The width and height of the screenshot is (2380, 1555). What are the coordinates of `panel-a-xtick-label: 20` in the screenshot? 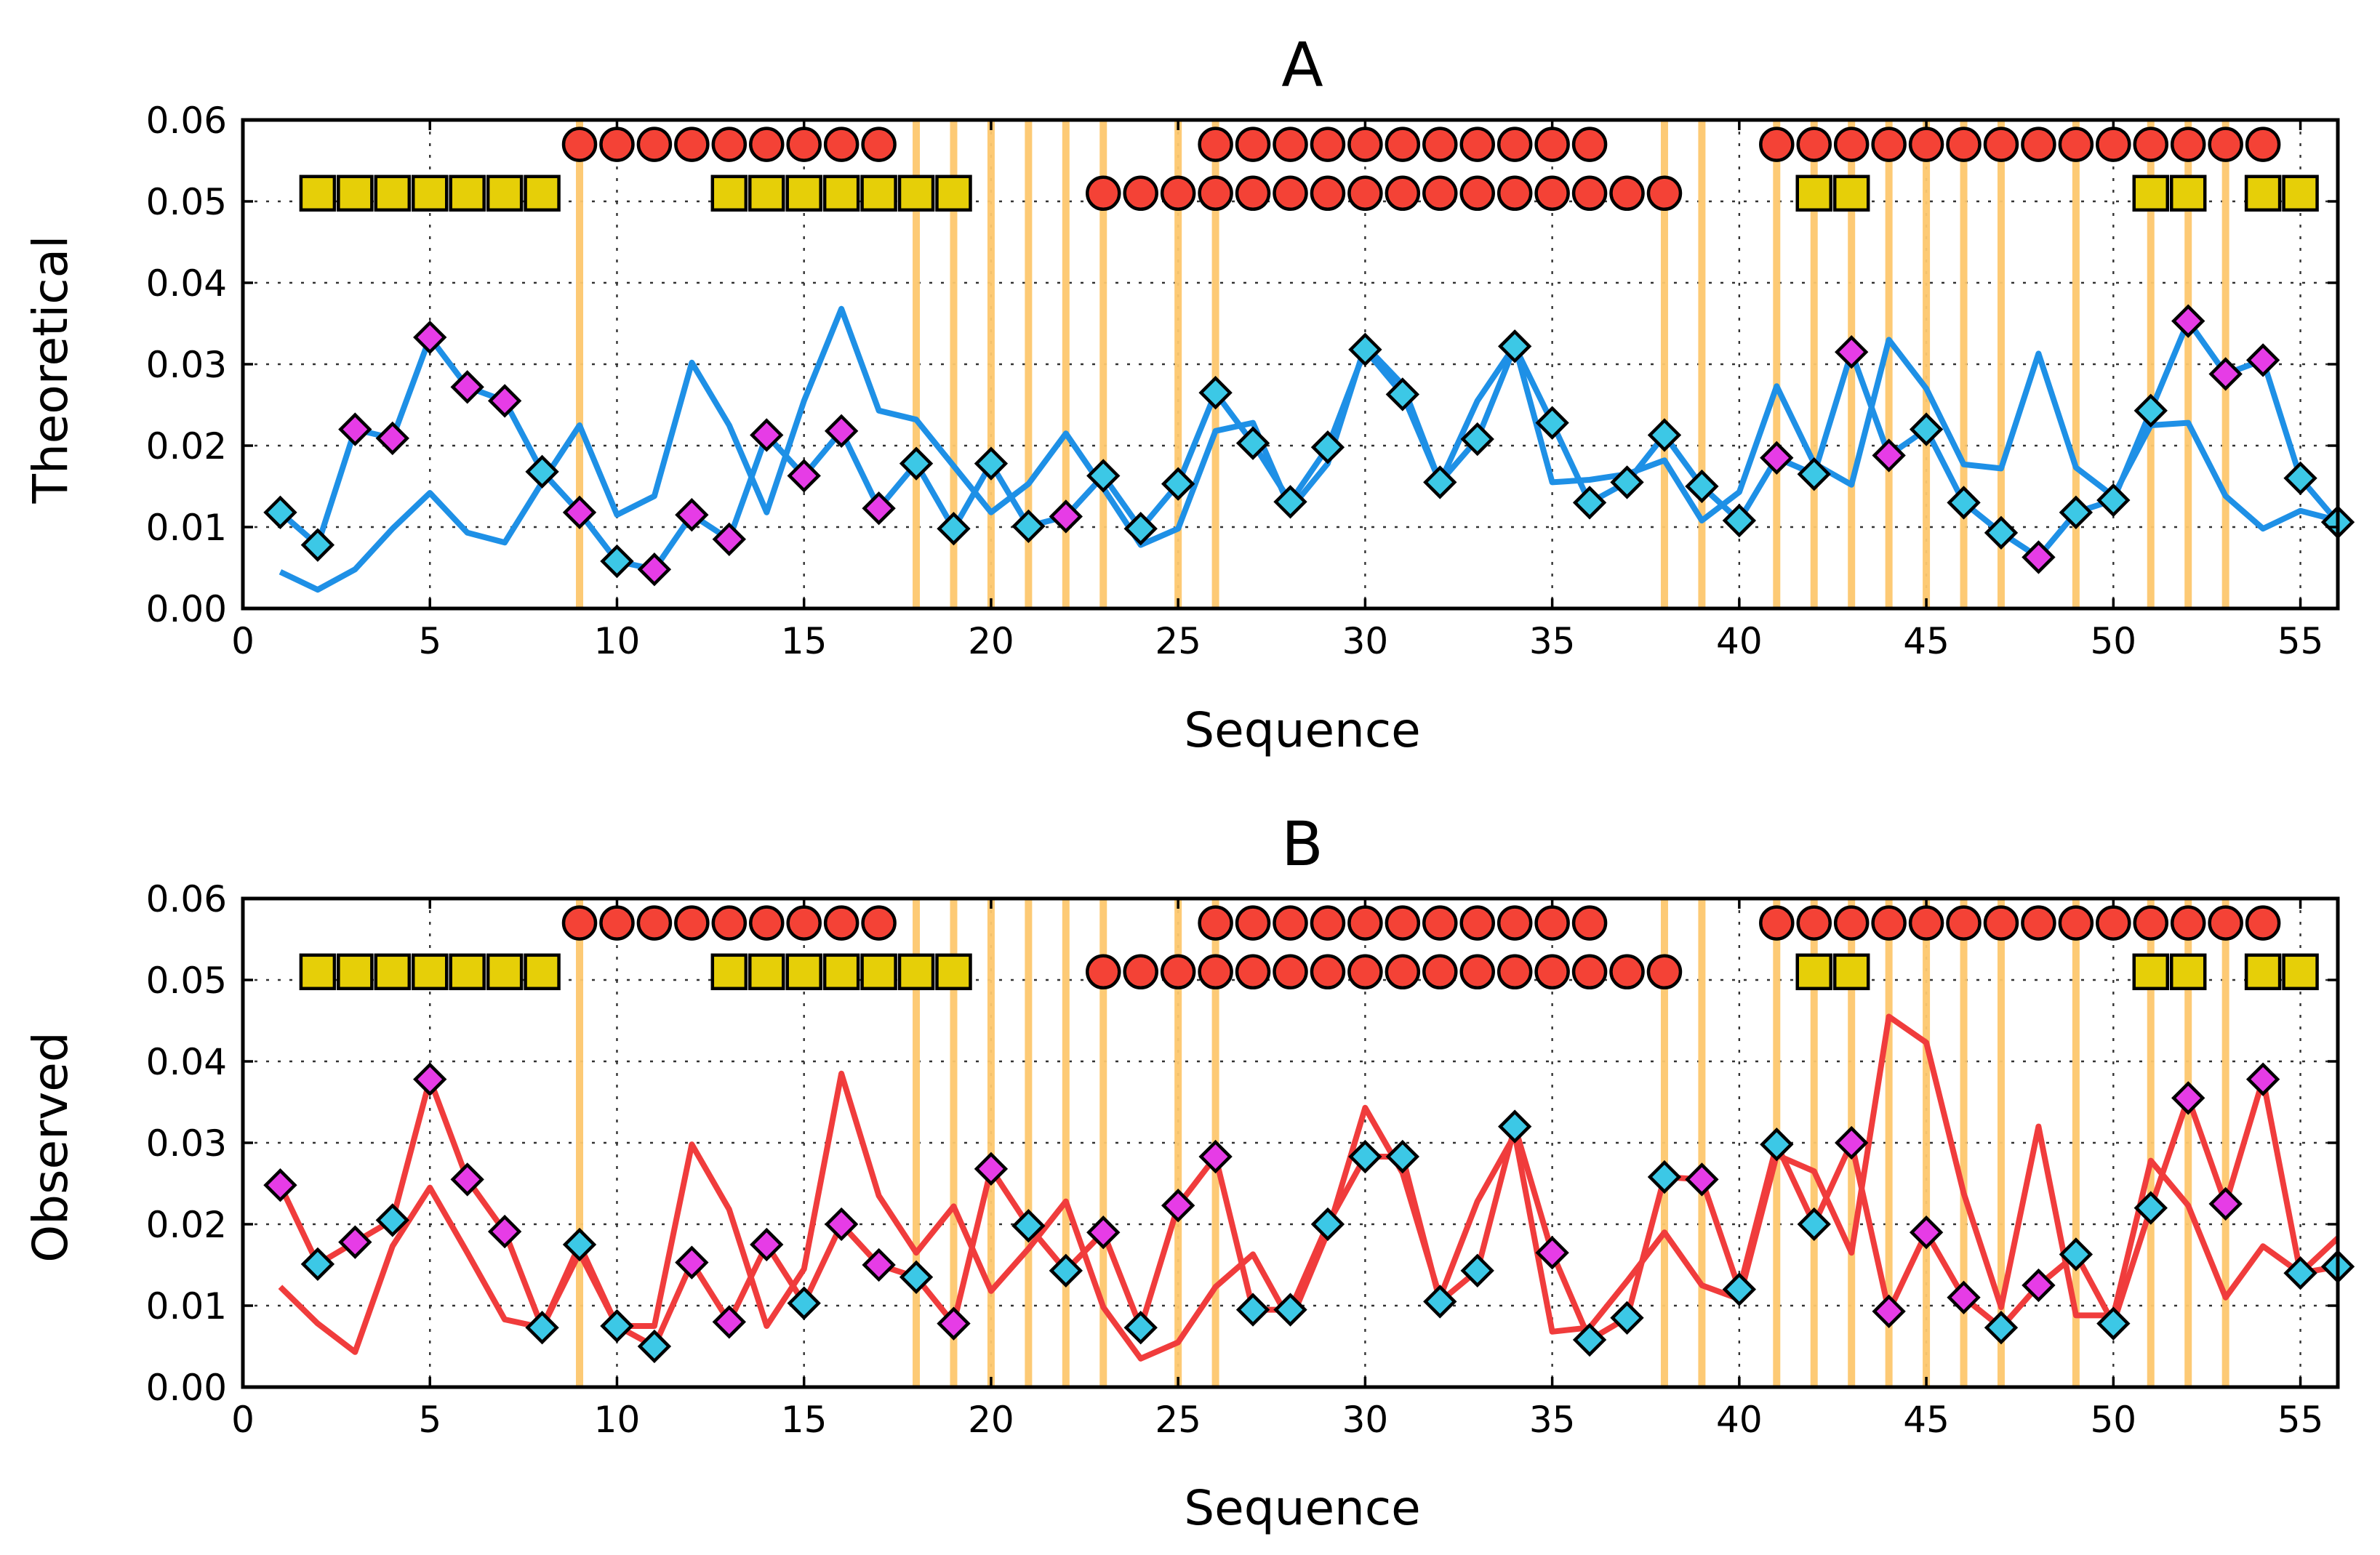 It's located at (991, 641).